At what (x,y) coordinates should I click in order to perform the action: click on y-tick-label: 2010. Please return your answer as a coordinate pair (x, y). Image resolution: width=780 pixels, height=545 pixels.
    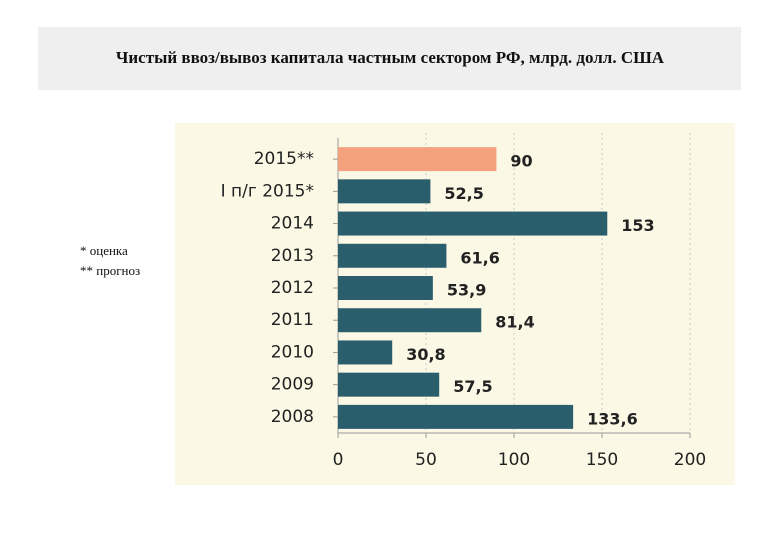
    Looking at the image, I should click on (292, 352).